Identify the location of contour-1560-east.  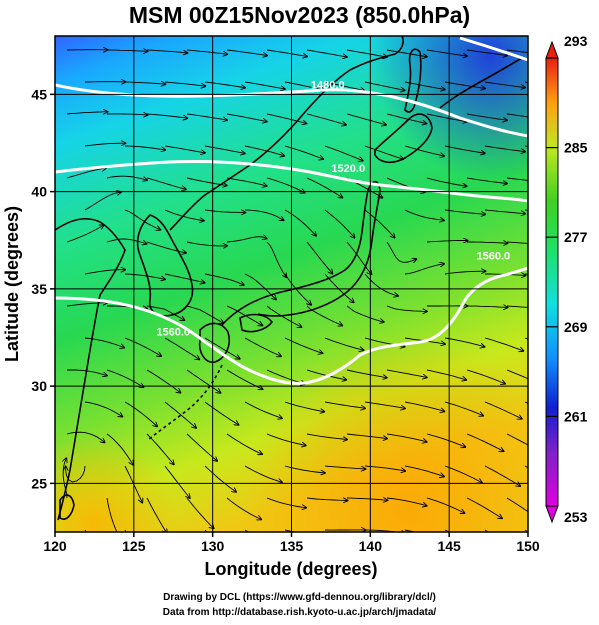
(386, 325).